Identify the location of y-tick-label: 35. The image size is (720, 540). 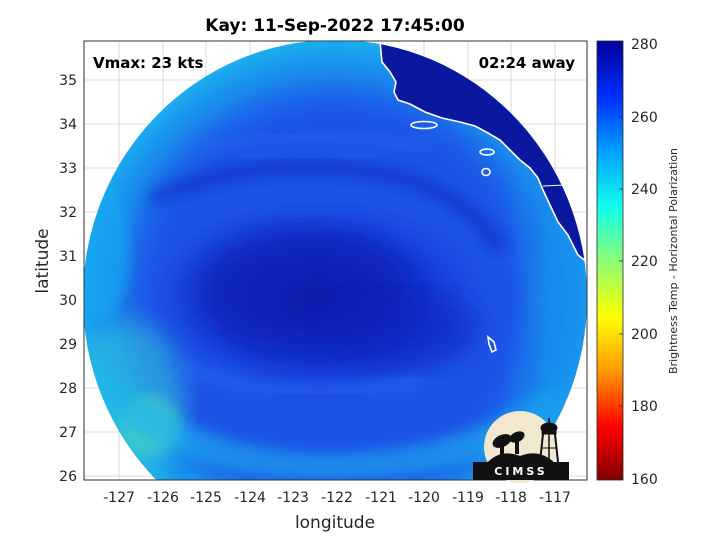
(68, 81).